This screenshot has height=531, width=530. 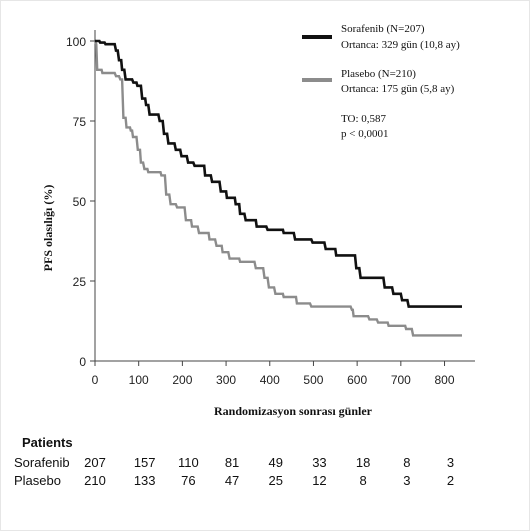 I want to click on risk-count: 18, so click(x=363, y=462).